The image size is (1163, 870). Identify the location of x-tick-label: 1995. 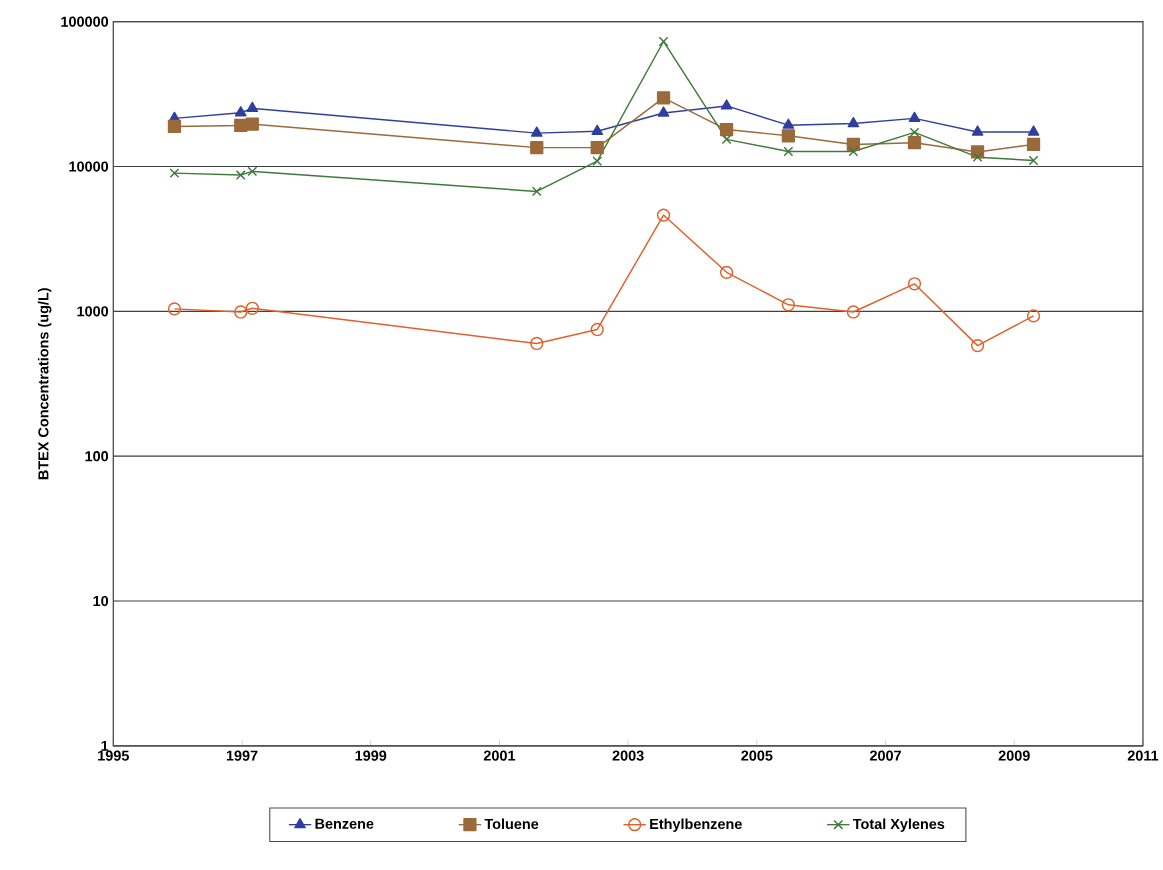
(113, 755).